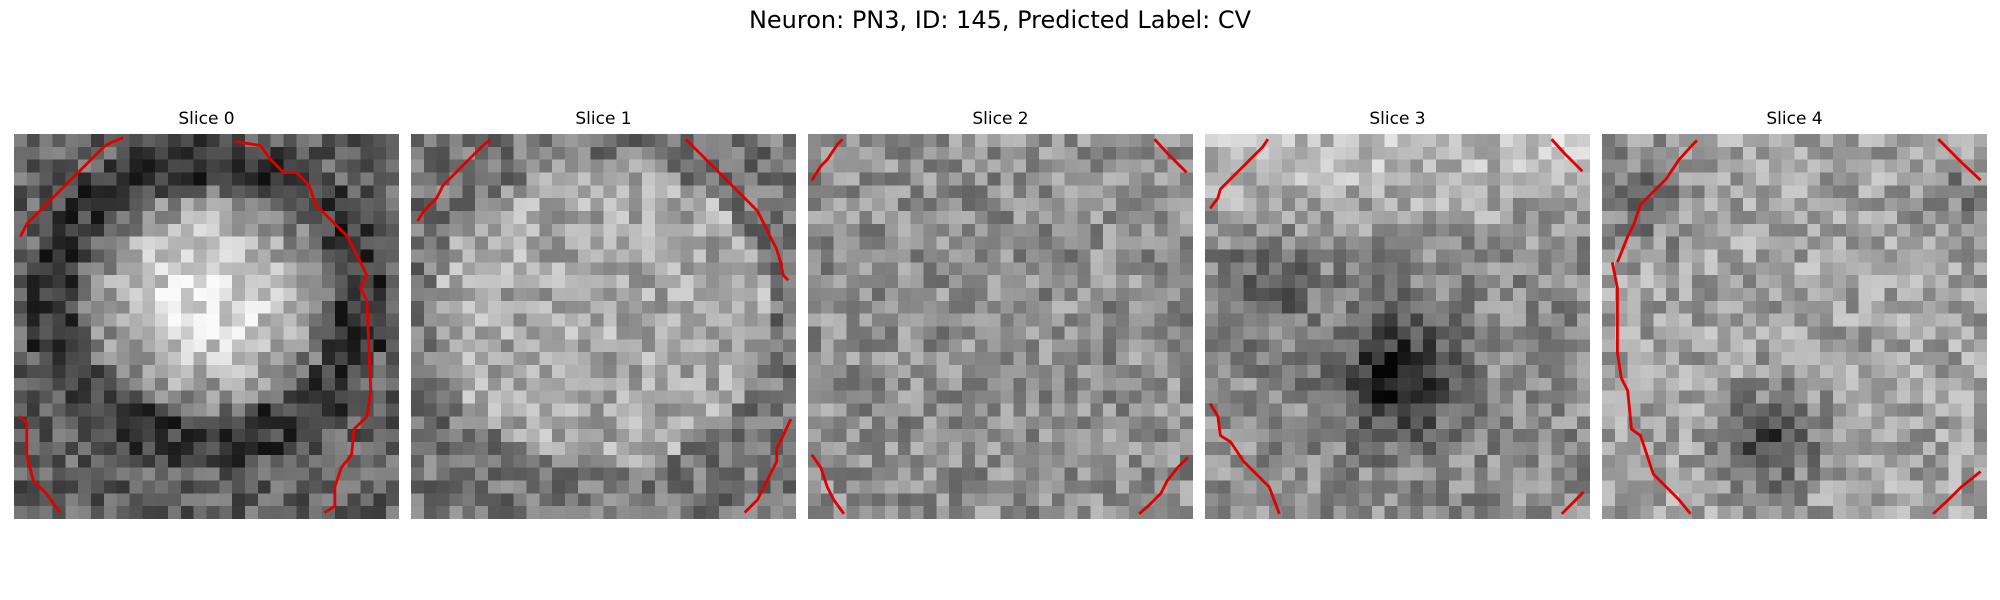  What do you see at coordinates (1397, 119) in the screenshot?
I see `slice-title: Slice 3` at bounding box center [1397, 119].